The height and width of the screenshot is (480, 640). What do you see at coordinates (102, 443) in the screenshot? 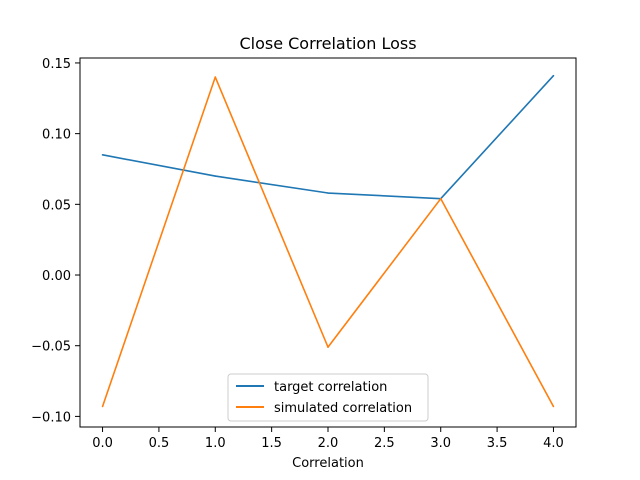
I see `x-tick-label: 0.0` at bounding box center [102, 443].